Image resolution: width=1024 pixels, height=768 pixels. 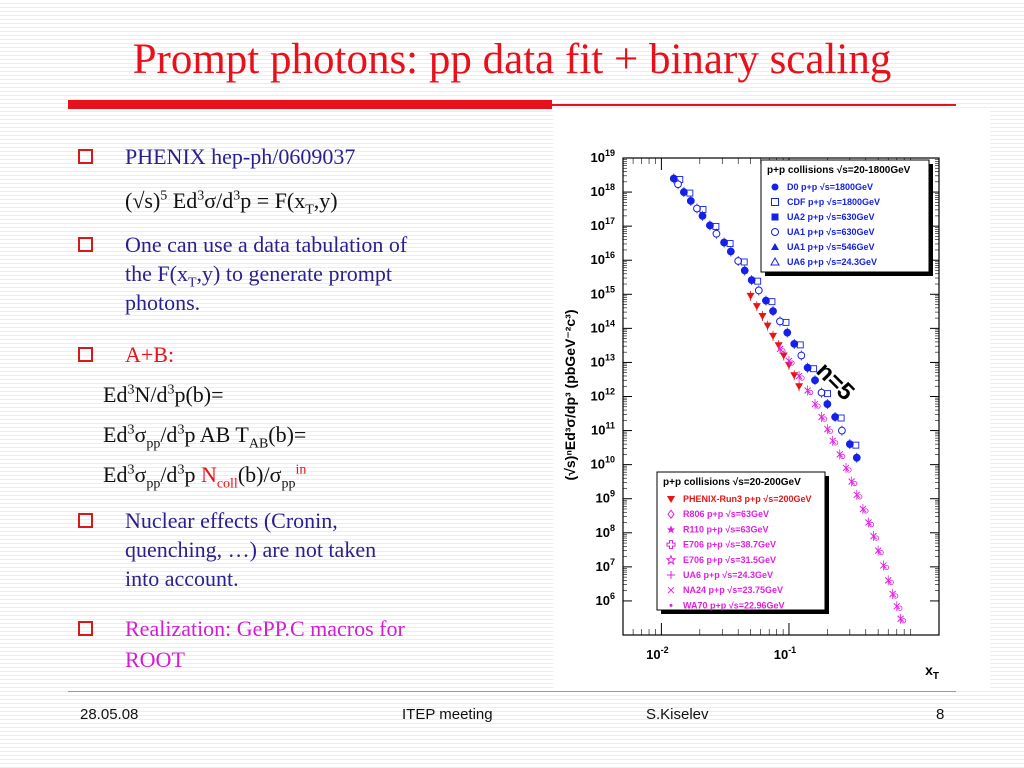 I want to click on y-tick-exponent: 15, so click(x=610, y=289).